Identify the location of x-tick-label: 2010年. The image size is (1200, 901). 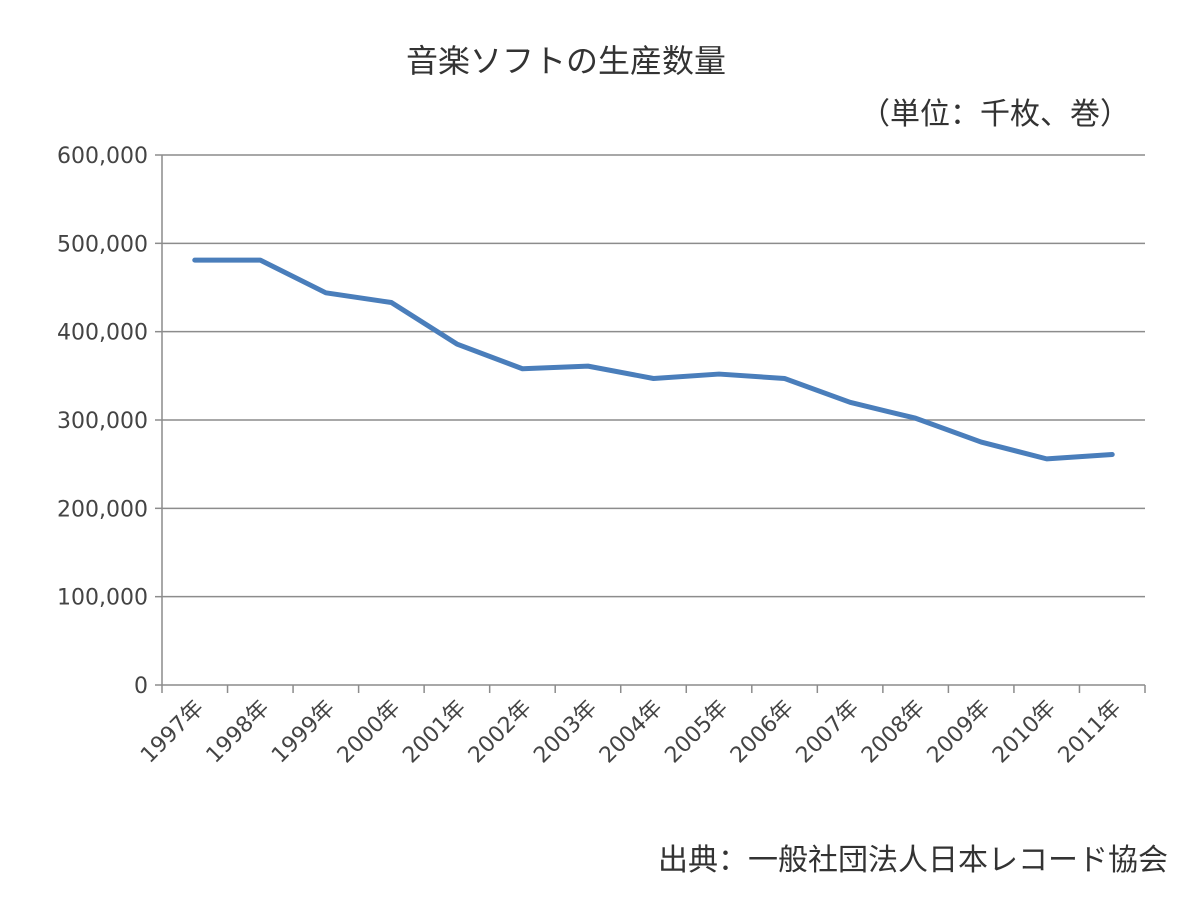
(1024, 732).